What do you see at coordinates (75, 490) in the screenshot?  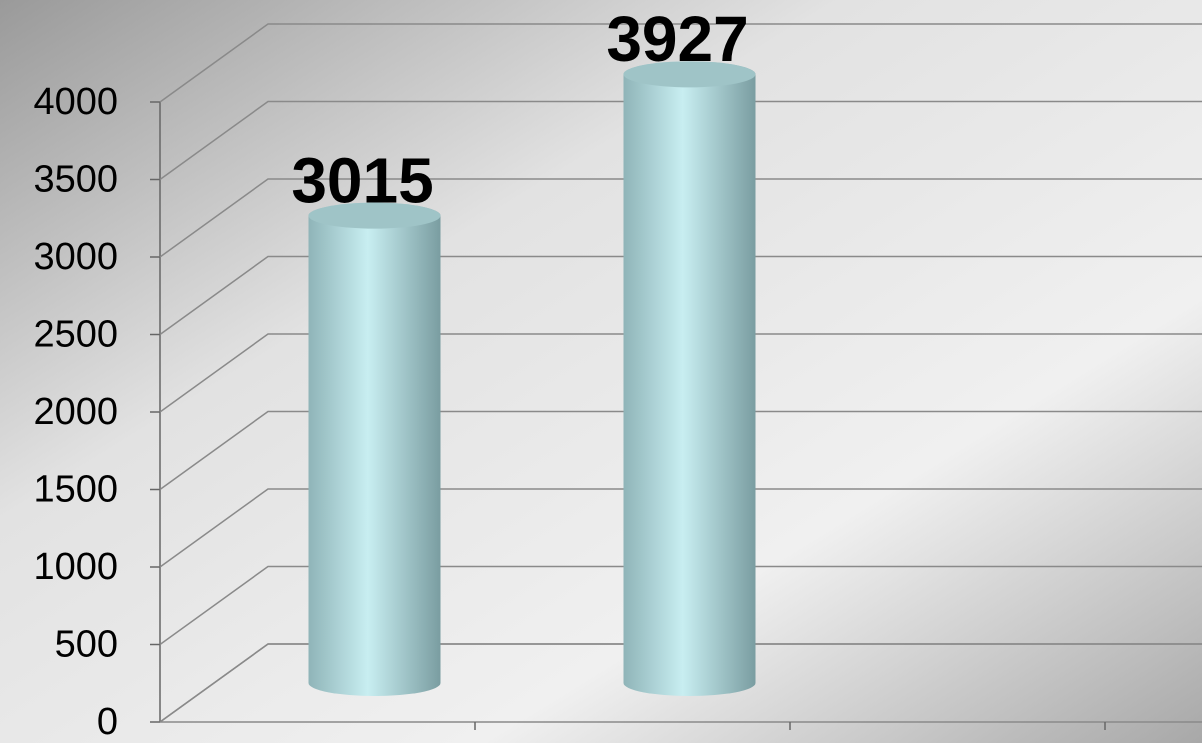 I see `y-tick-label: 1500` at bounding box center [75, 490].